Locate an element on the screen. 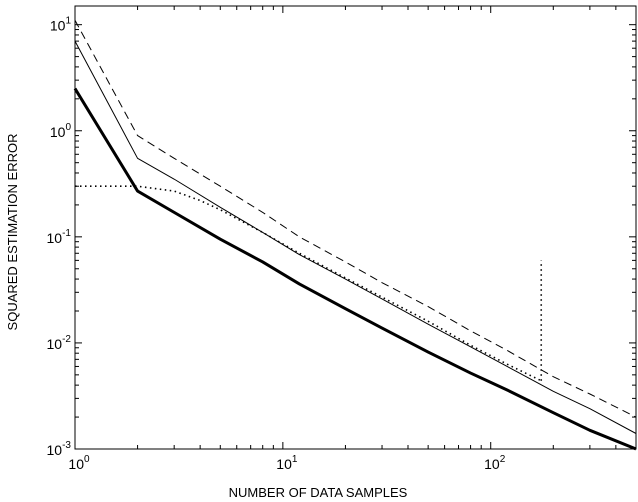 This screenshot has width=638, height=502. x-tick-label: 10⁰ is located at coordinates (79, 463).